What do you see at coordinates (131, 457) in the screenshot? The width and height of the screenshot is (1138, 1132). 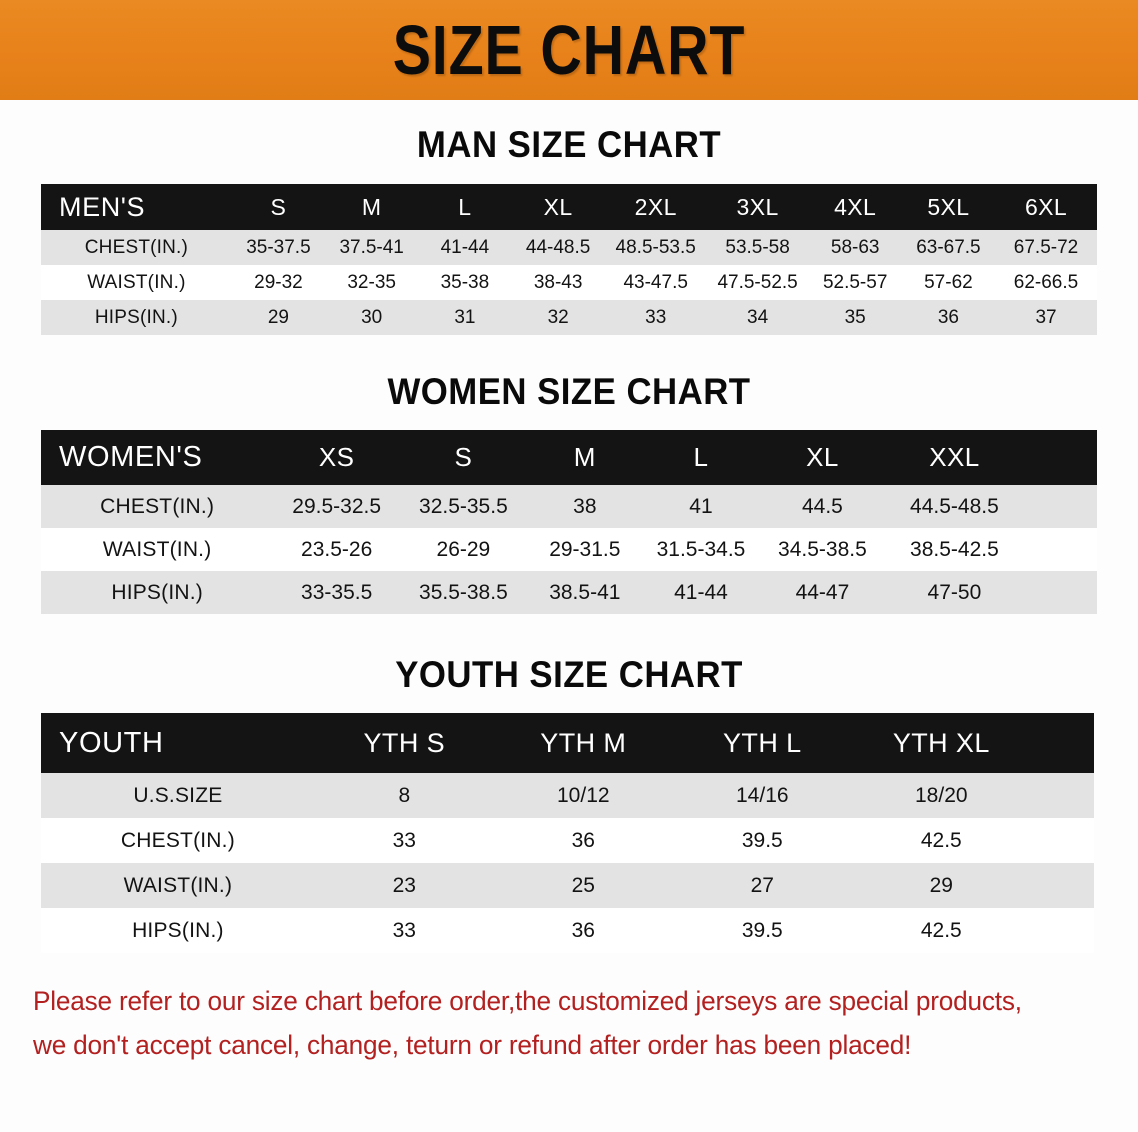 I see `women-corner-label: WOMEN'S` at bounding box center [131, 457].